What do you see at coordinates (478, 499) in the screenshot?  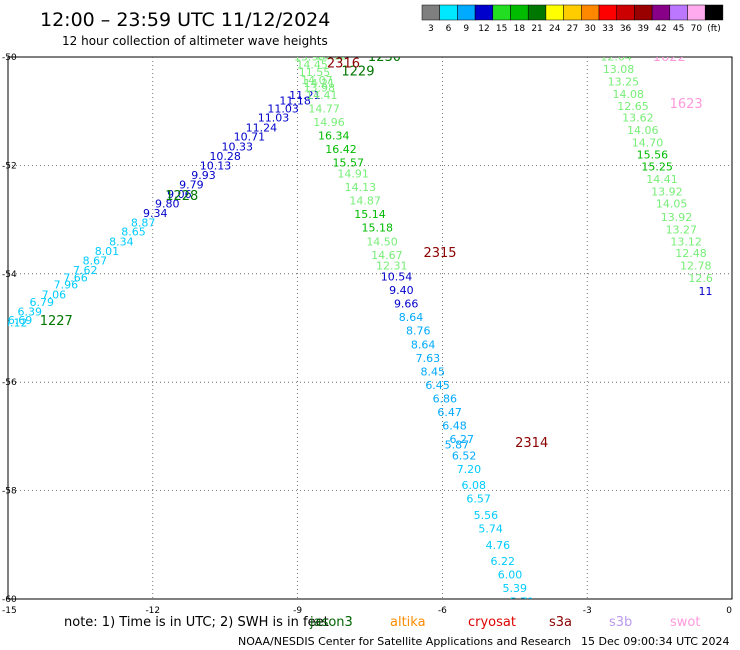 I see `swh-value-label: 6.57` at bounding box center [478, 499].